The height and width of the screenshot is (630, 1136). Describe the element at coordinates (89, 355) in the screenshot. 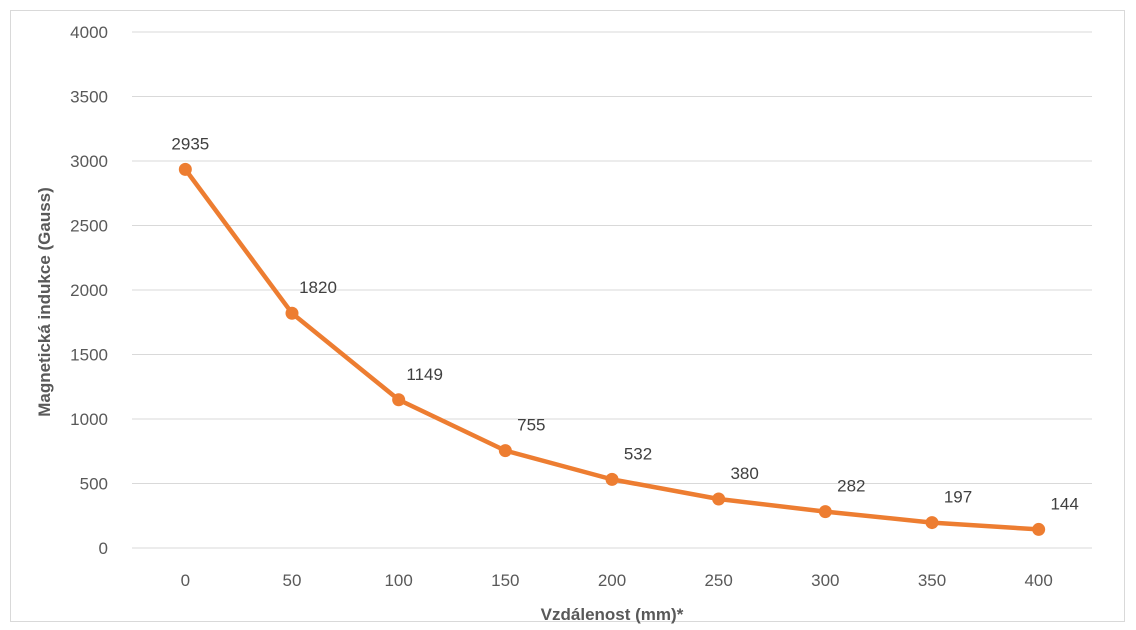

I see `y-tick-label: 1500` at that location.